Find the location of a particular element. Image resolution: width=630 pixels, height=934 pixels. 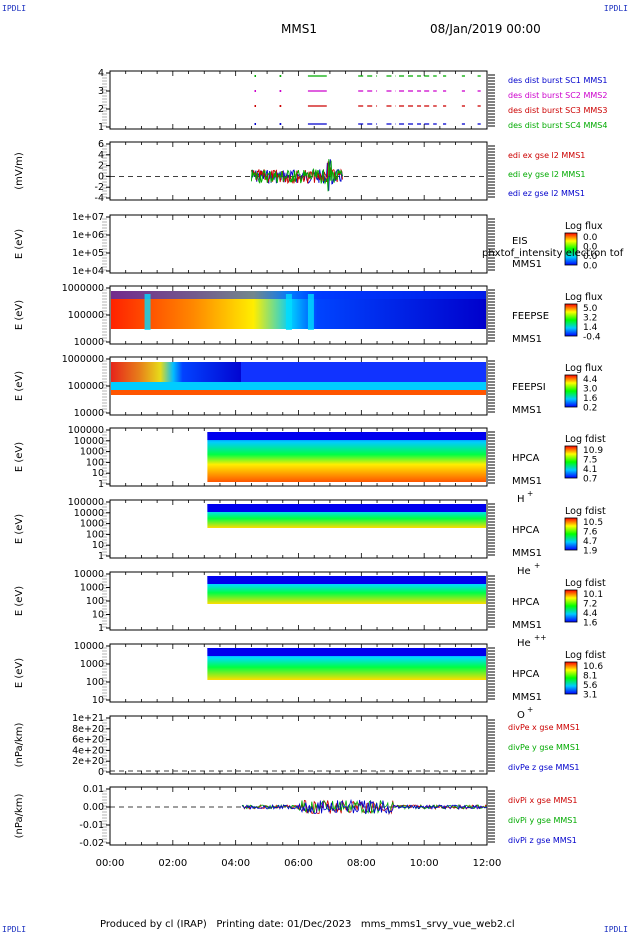

feepsi-spacecraft-label: MMS1 is located at coordinates (527, 410).